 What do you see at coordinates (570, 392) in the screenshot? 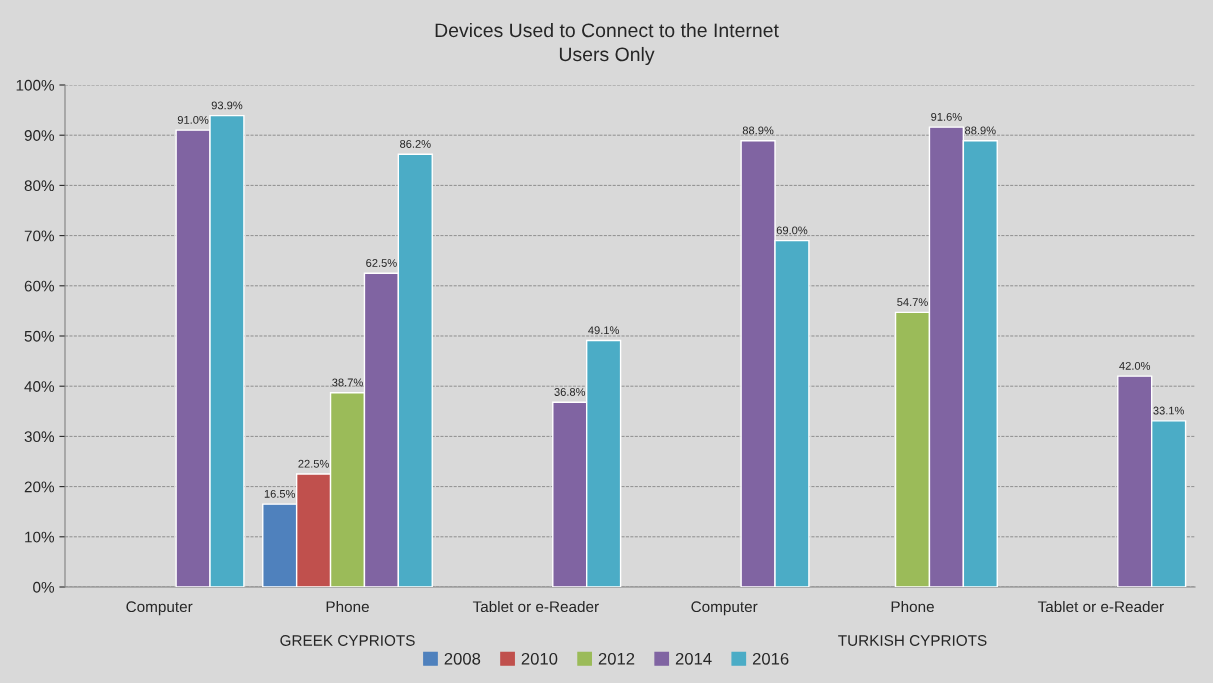
I see `data-label: 36.8%` at bounding box center [570, 392].